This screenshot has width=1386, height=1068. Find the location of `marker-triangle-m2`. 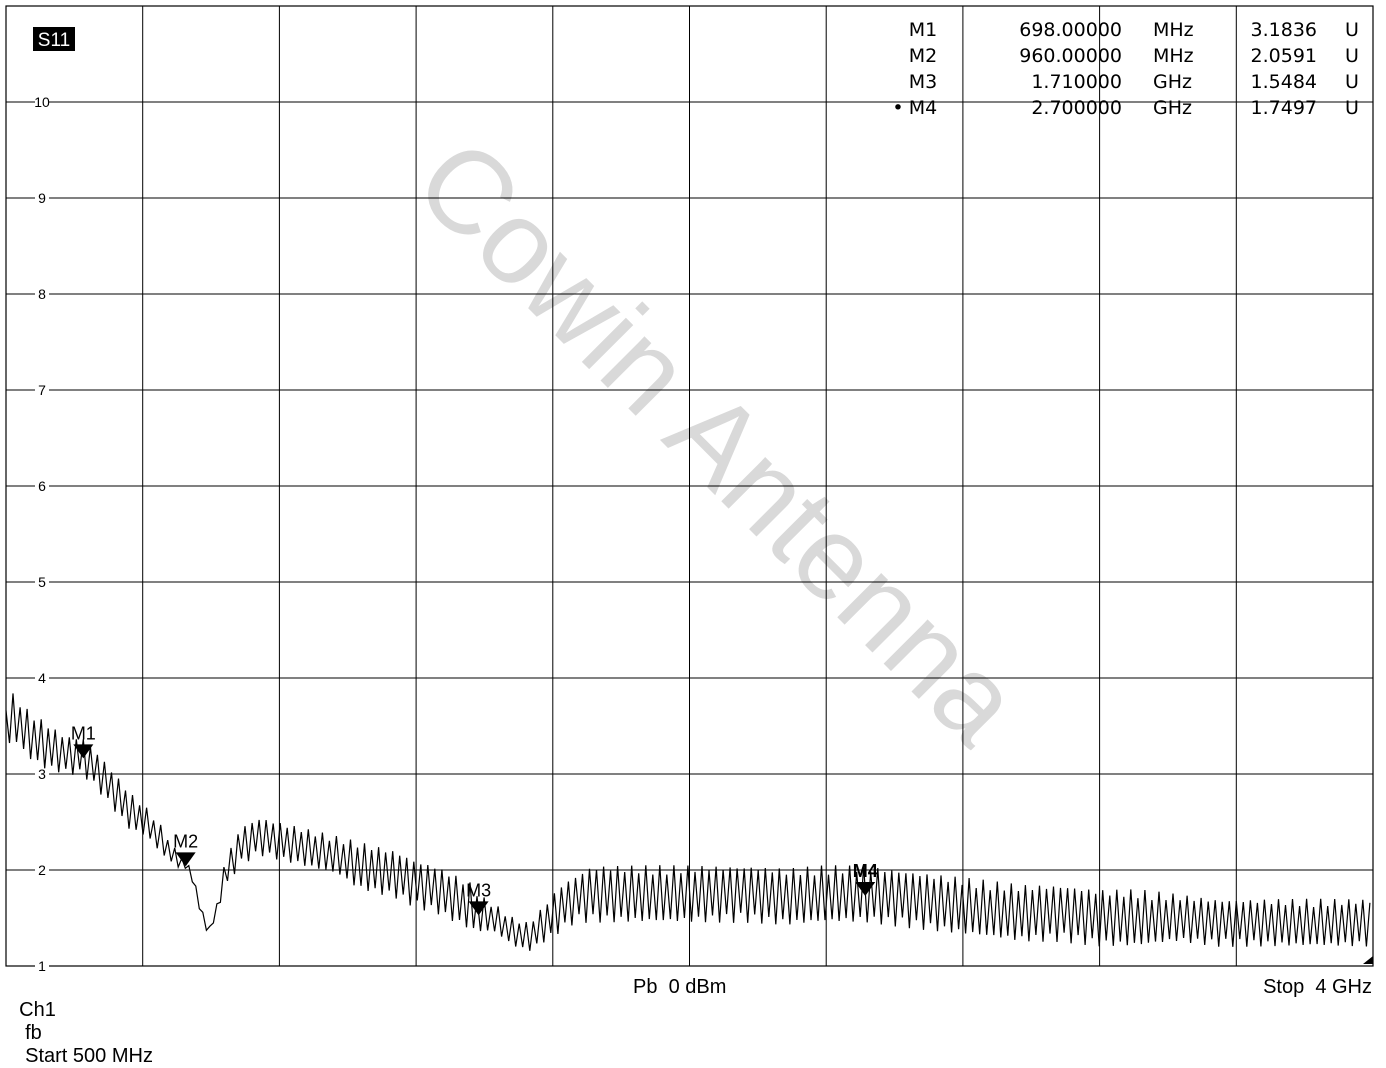

marker-triangle-m2 is located at coordinates (185, 859).